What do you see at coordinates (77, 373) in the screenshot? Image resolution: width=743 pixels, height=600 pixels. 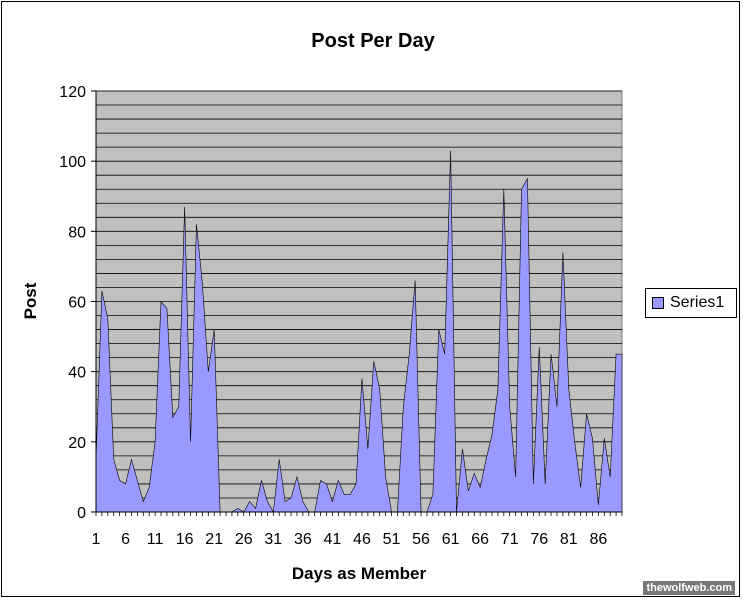 I see `y-tick-label: 40` at bounding box center [77, 373].